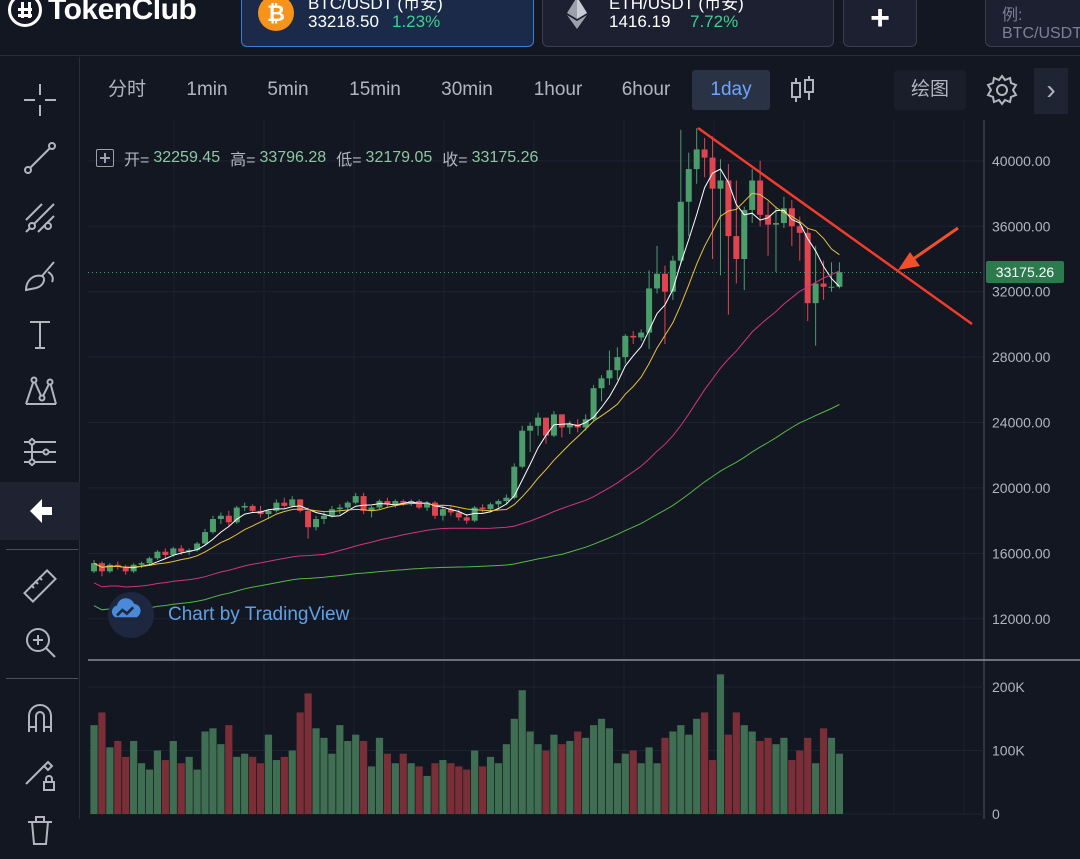  What do you see at coordinates (40, 218) in the screenshot?
I see `pitchfork-tool` at bounding box center [40, 218].